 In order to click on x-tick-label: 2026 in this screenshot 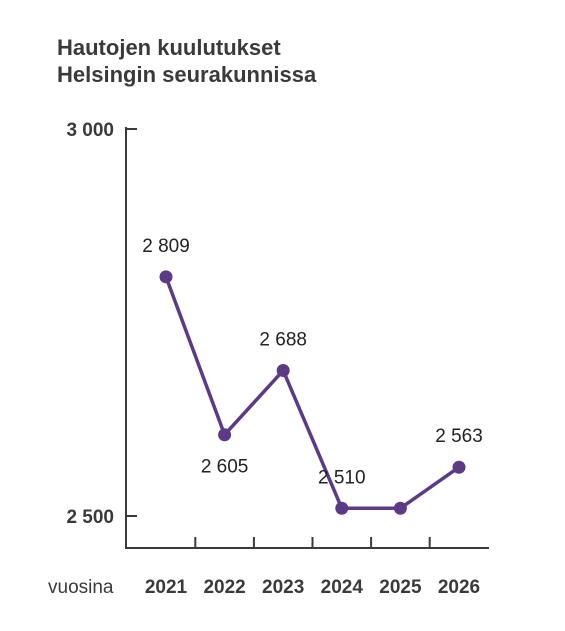, I will do `click(459, 587)`.